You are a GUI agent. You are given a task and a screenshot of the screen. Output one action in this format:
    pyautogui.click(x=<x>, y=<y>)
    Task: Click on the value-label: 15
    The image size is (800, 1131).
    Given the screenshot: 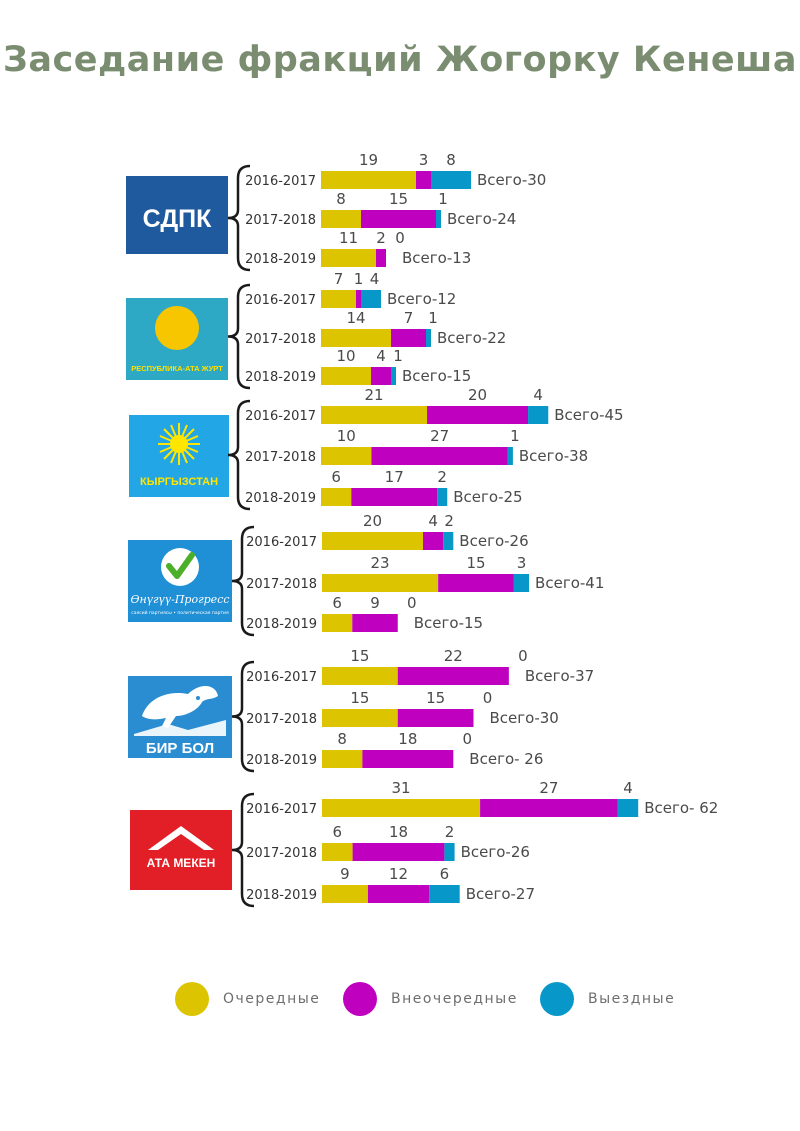 What is the action you would take?
    pyautogui.click(x=435, y=698)
    